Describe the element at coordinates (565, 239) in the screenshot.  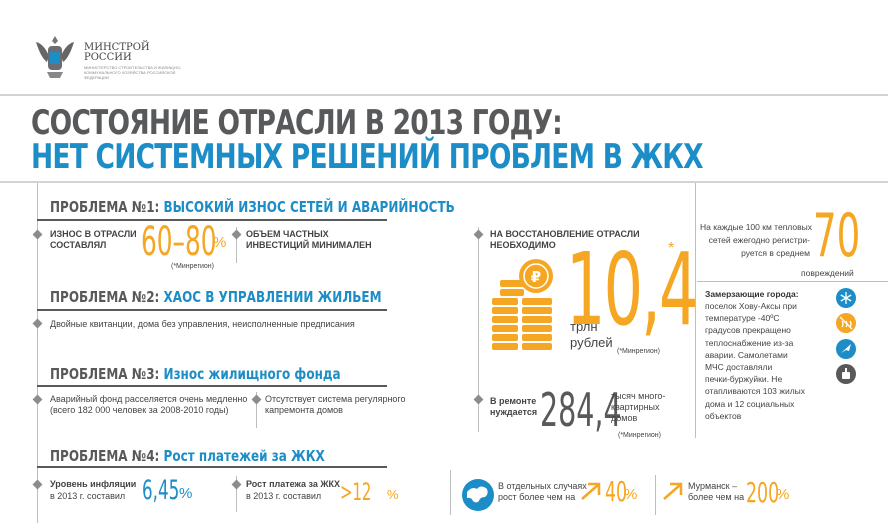
I see `restore-text: НА ВОССТАНОВЛЕНИЕ ОТРАСЛИ НЕОБХОДИМО` at that location.